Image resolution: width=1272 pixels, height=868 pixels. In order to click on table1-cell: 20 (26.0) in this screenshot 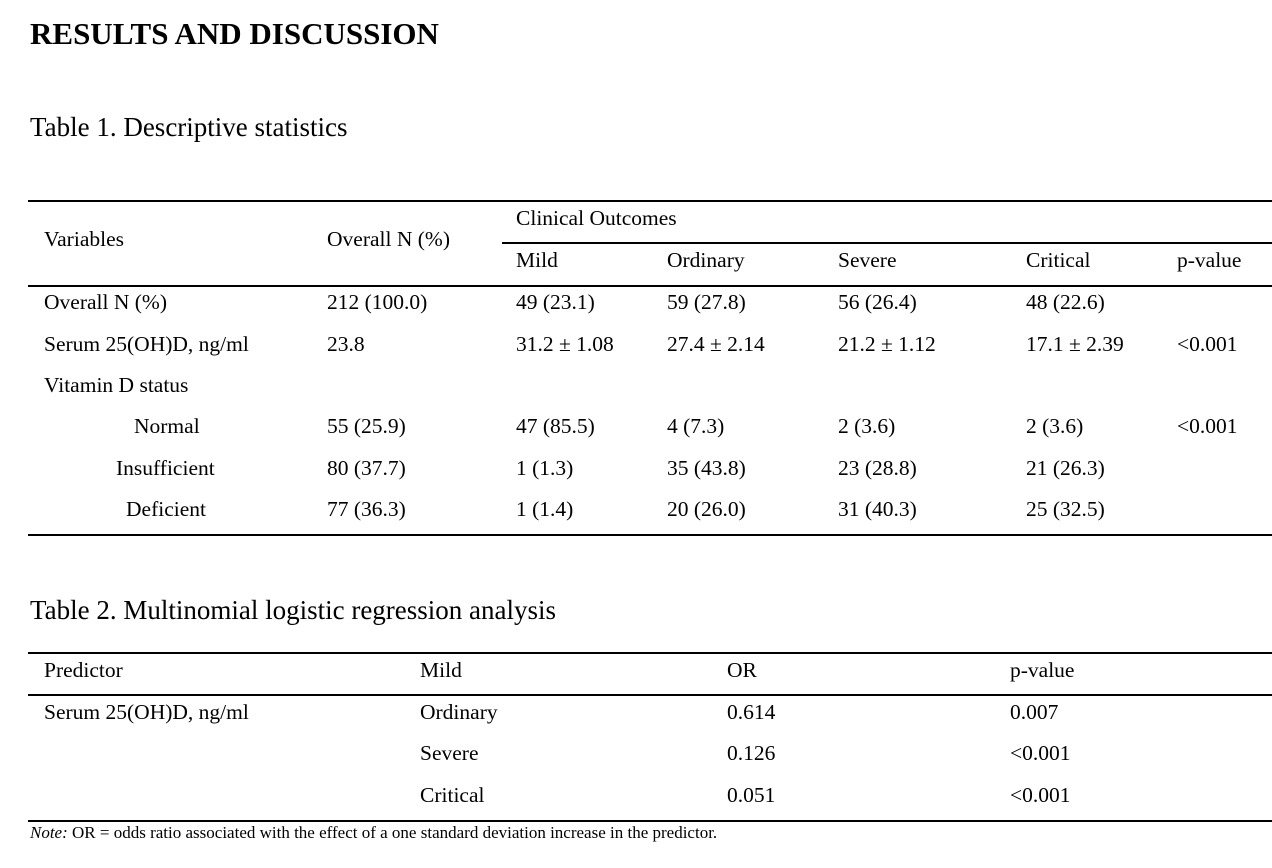, I will do `click(706, 509)`.